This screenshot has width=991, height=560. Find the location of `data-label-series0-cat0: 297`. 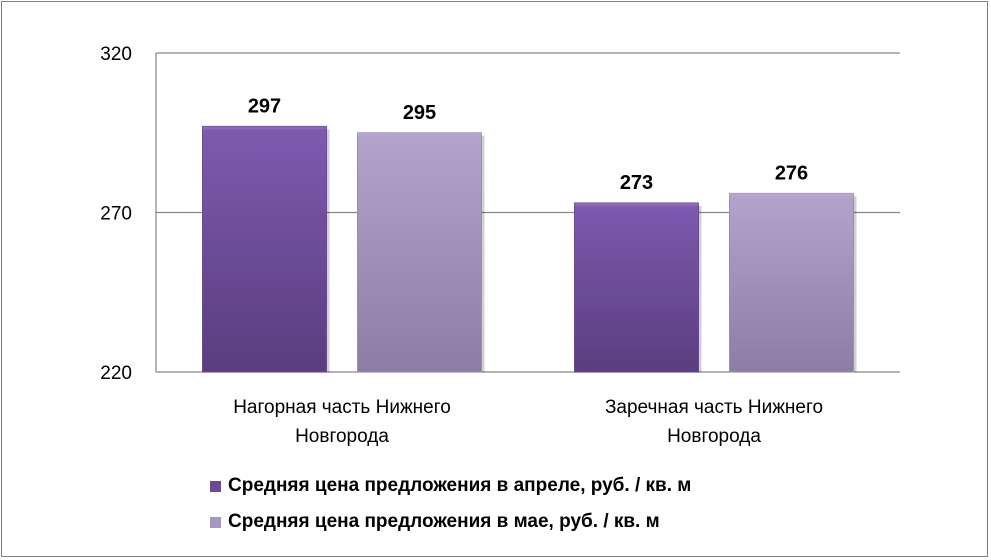

data-label-series0-cat0: 297 is located at coordinates (264, 106).